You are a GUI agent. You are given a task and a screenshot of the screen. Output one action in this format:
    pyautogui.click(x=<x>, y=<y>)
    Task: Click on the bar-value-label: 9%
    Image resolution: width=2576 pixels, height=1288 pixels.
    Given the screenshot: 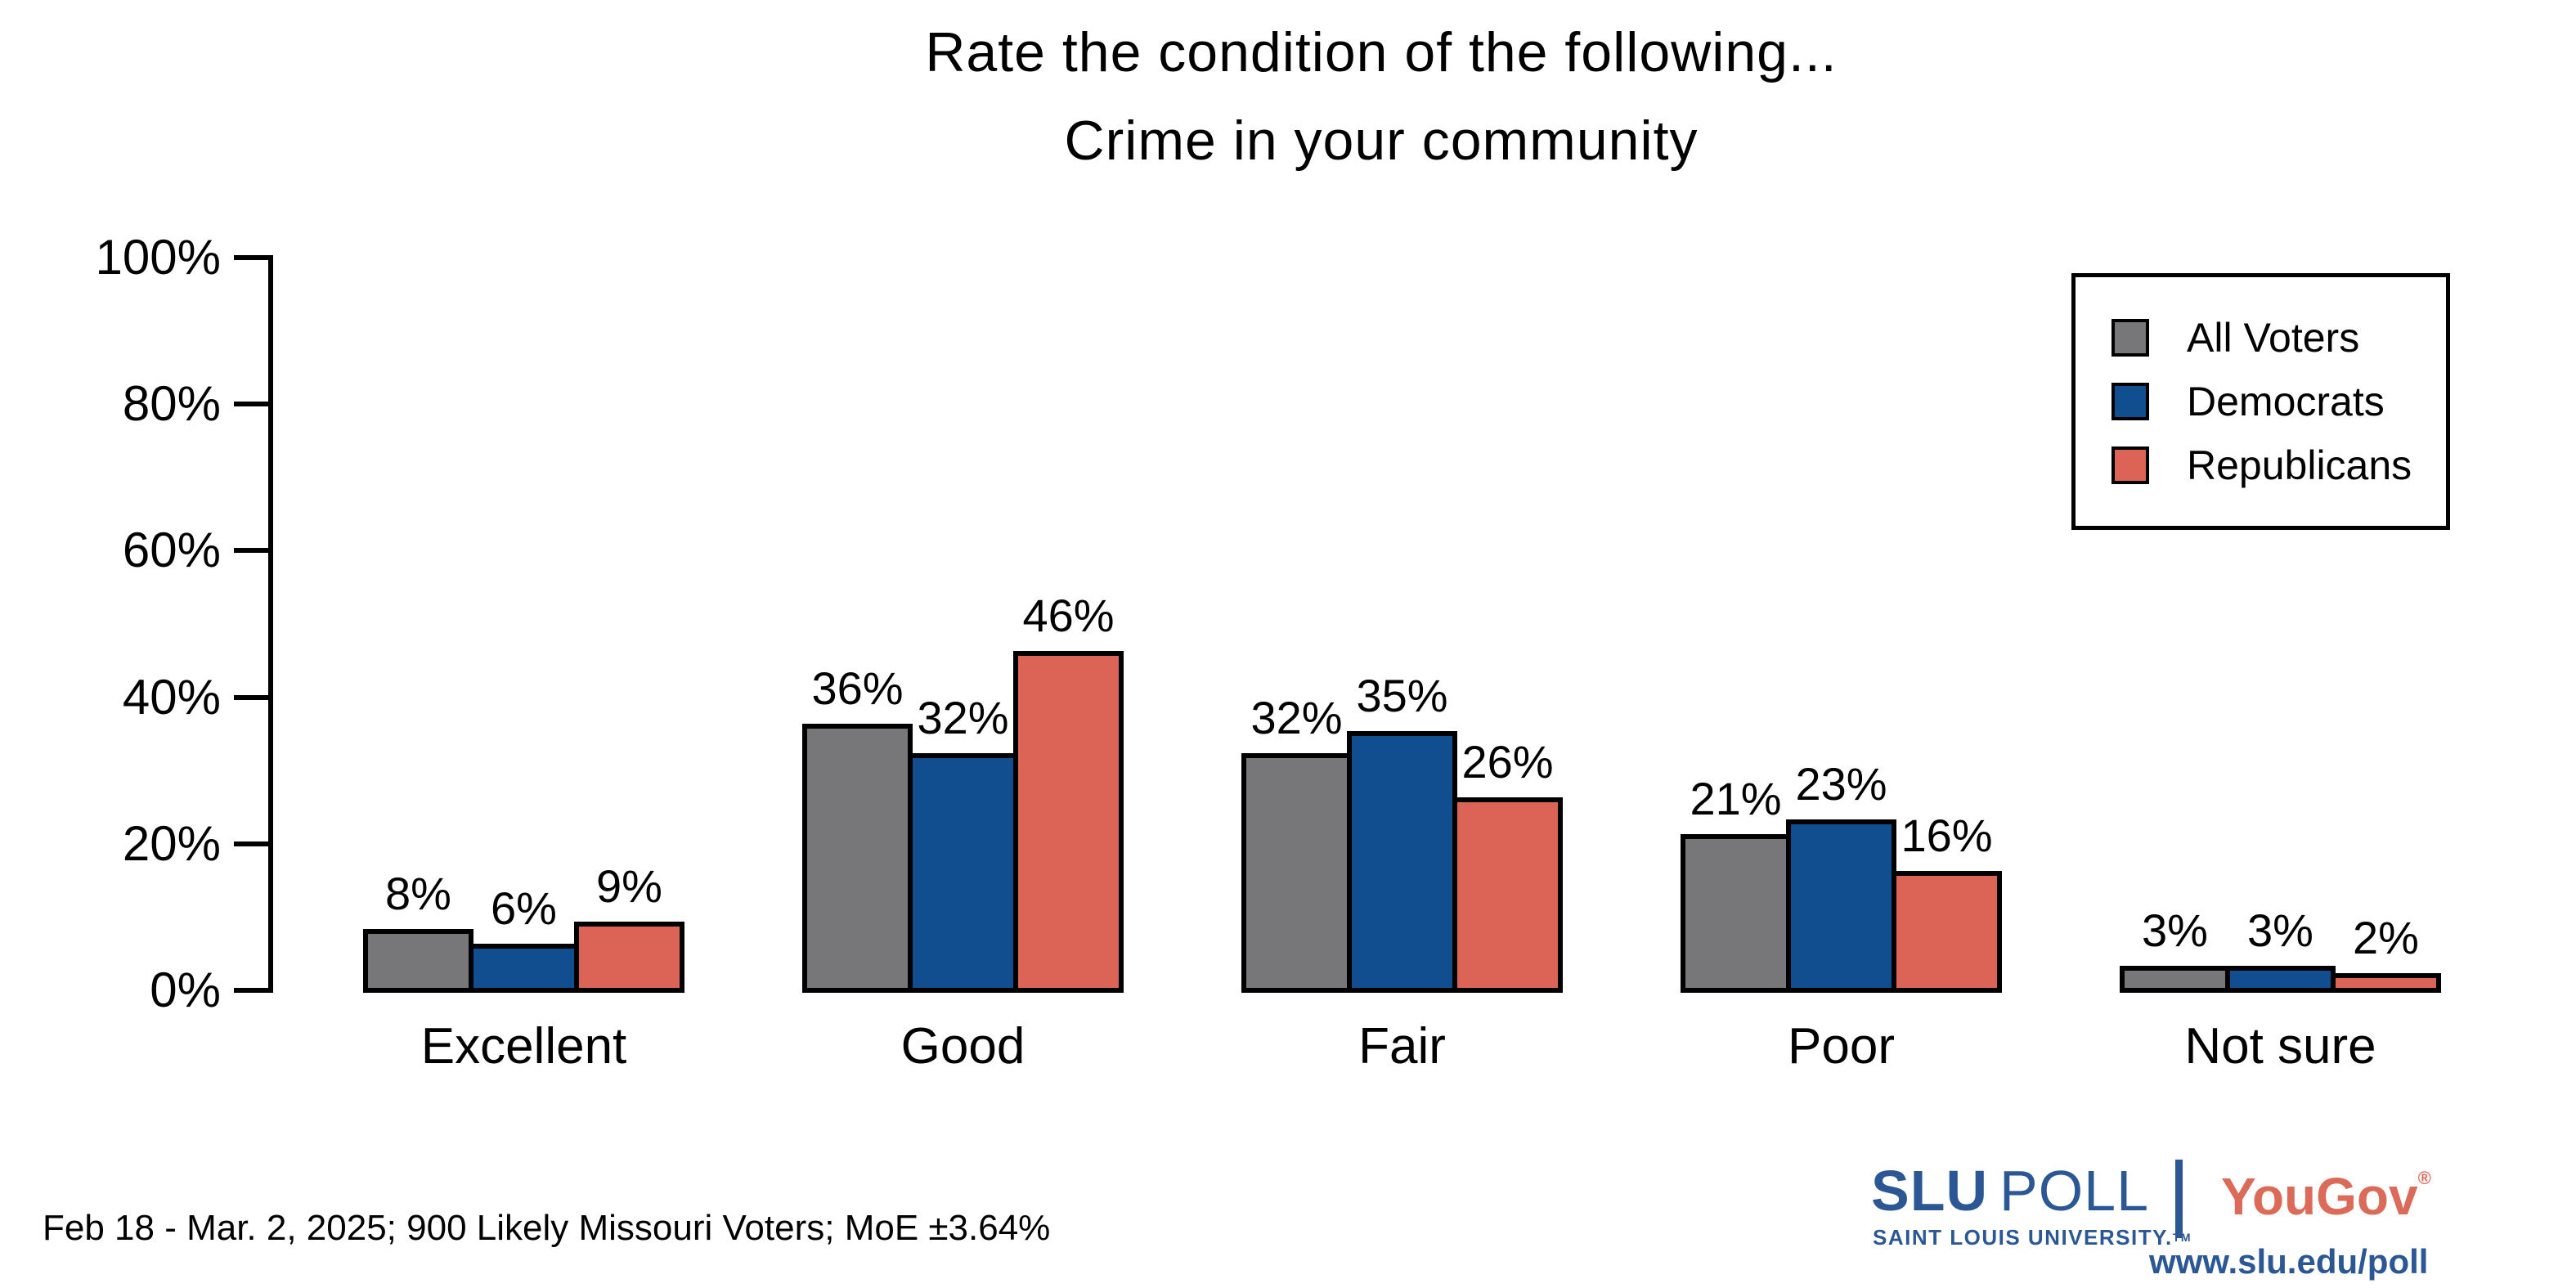 What is the action you would take?
    pyautogui.click(x=629, y=886)
    